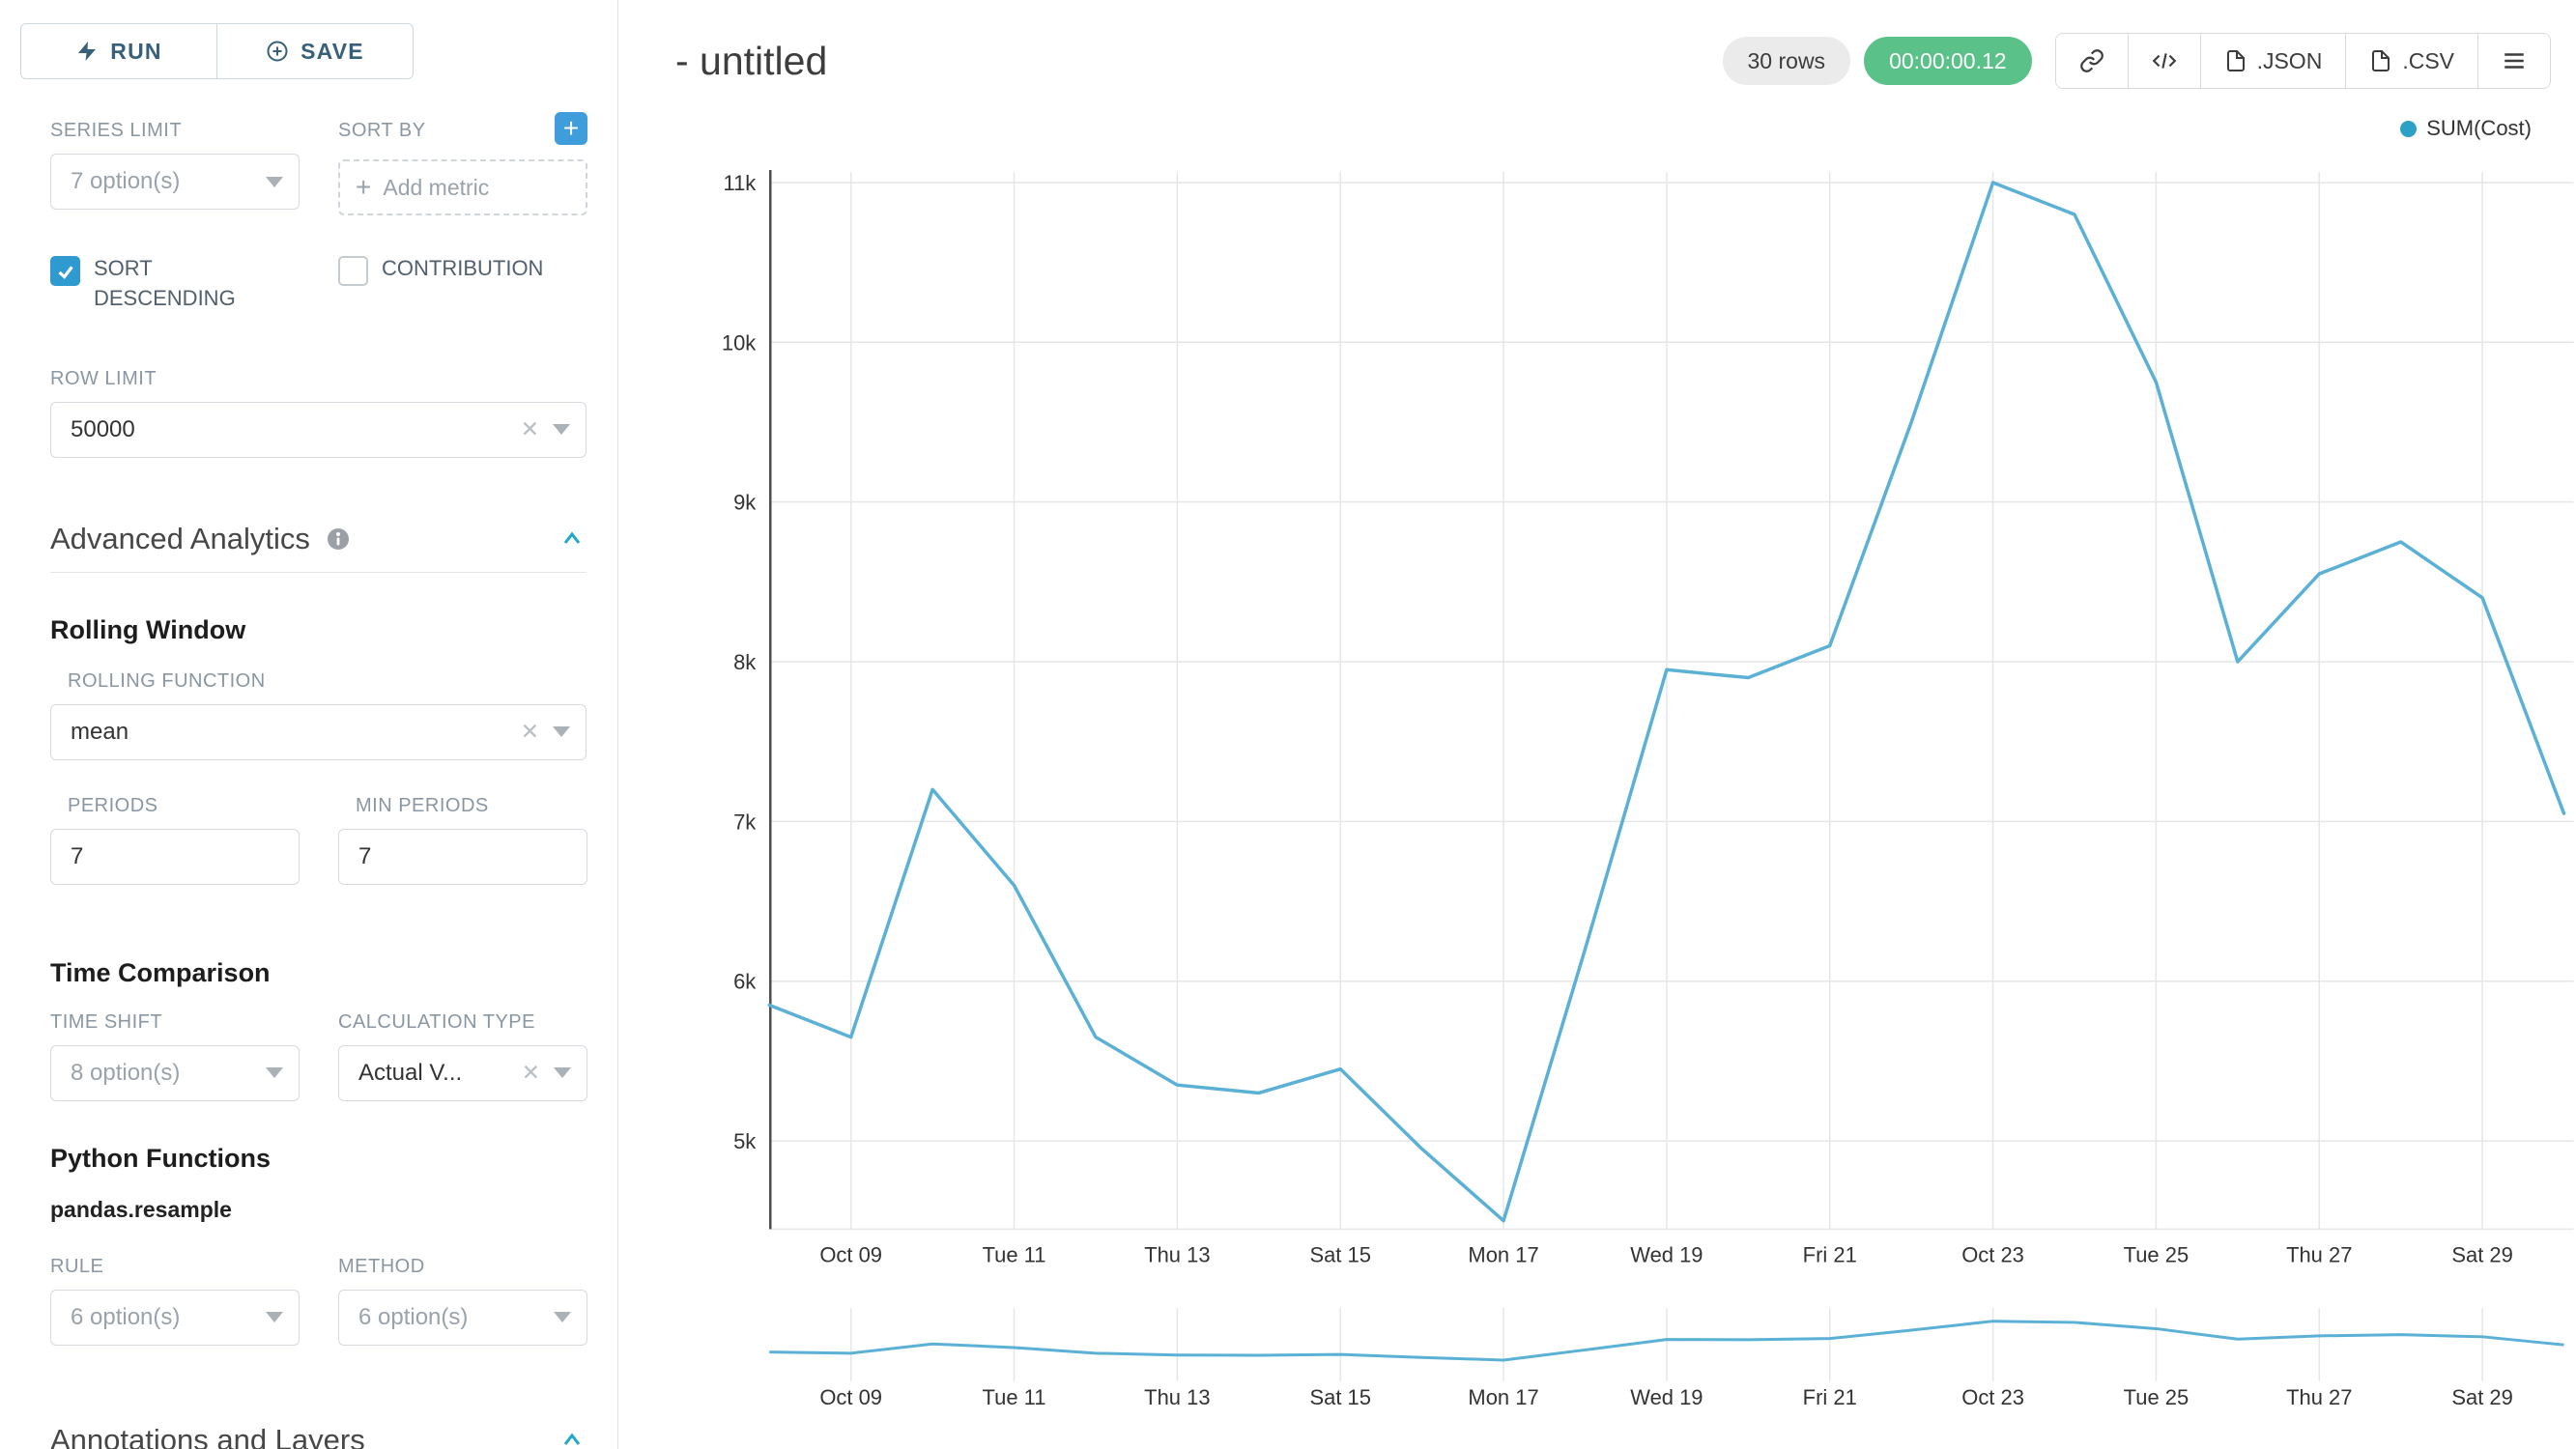 Image resolution: width=2576 pixels, height=1449 pixels. What do you see at coordinates (353, 271) in the screenshot?
I see `contribution-checkbox` at bounding box center [353, 271].